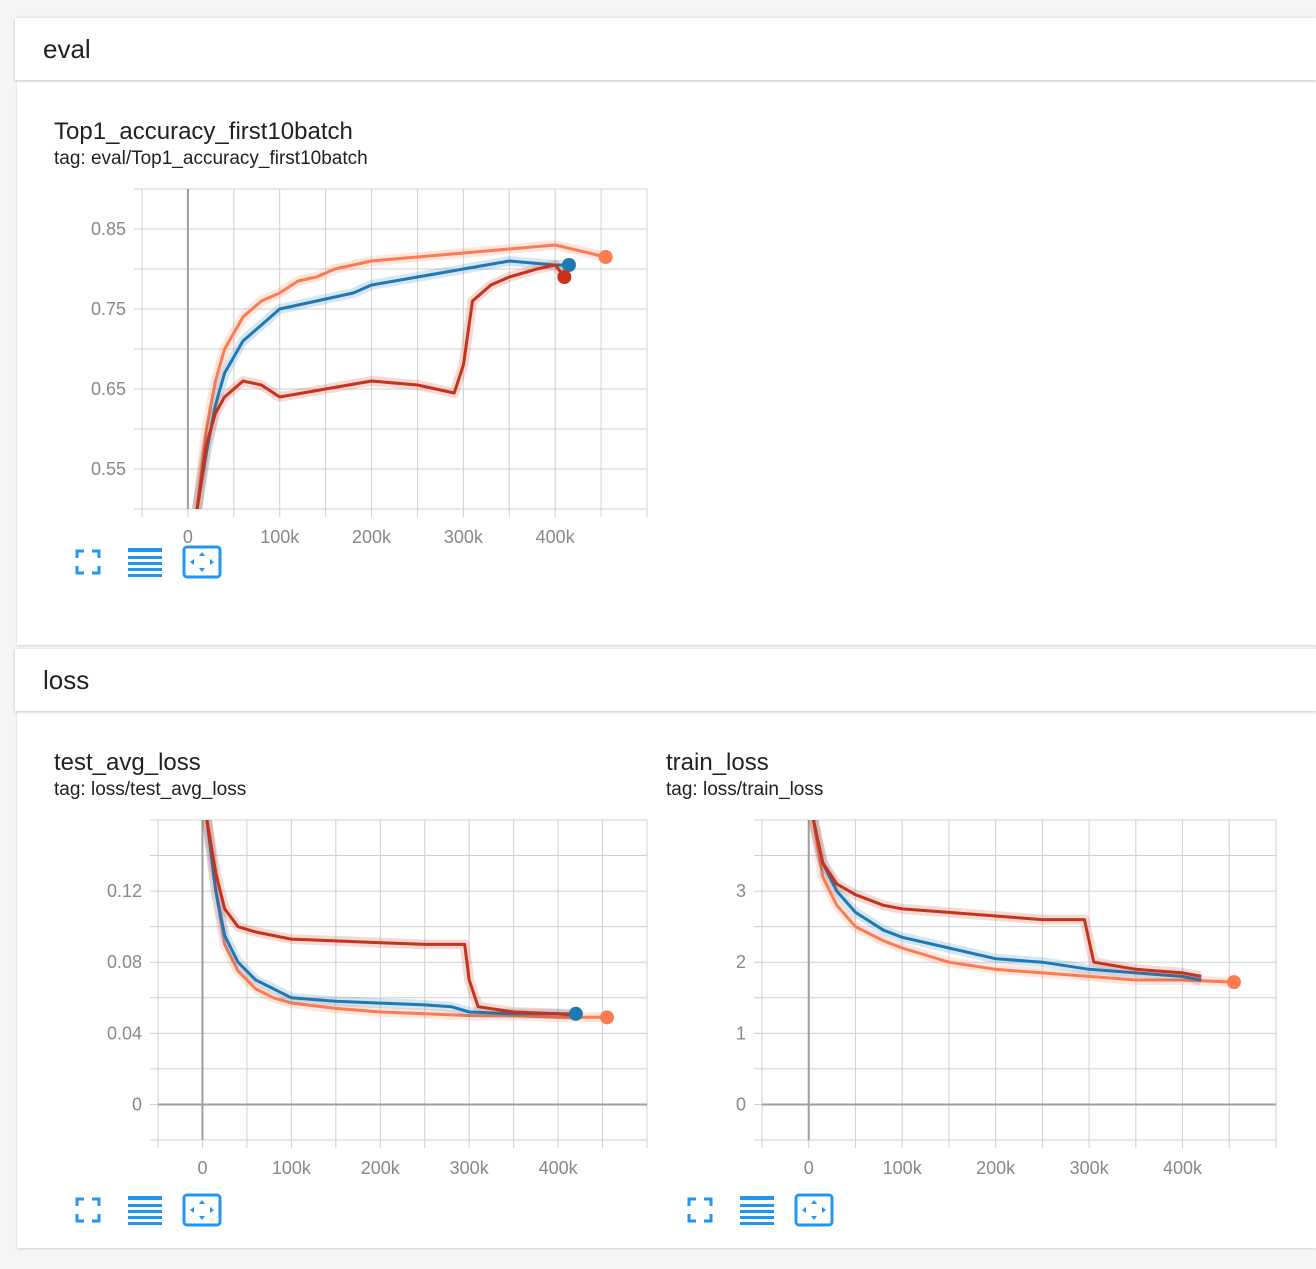 The image size is (1316, 1269). Describe the element at coordinates (203, 132) in the screenshot. I see `card-title: Top1_accuracy_first10batch` at that location.